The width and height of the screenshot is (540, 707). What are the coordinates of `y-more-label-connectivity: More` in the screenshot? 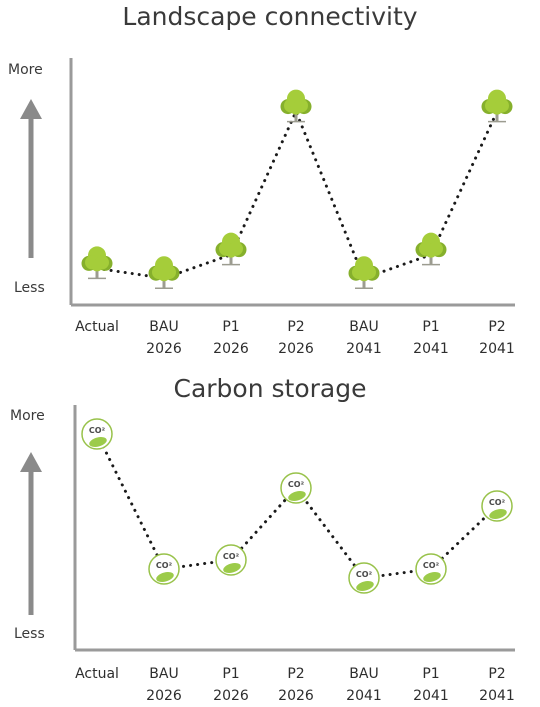 It's located at (25, 70).